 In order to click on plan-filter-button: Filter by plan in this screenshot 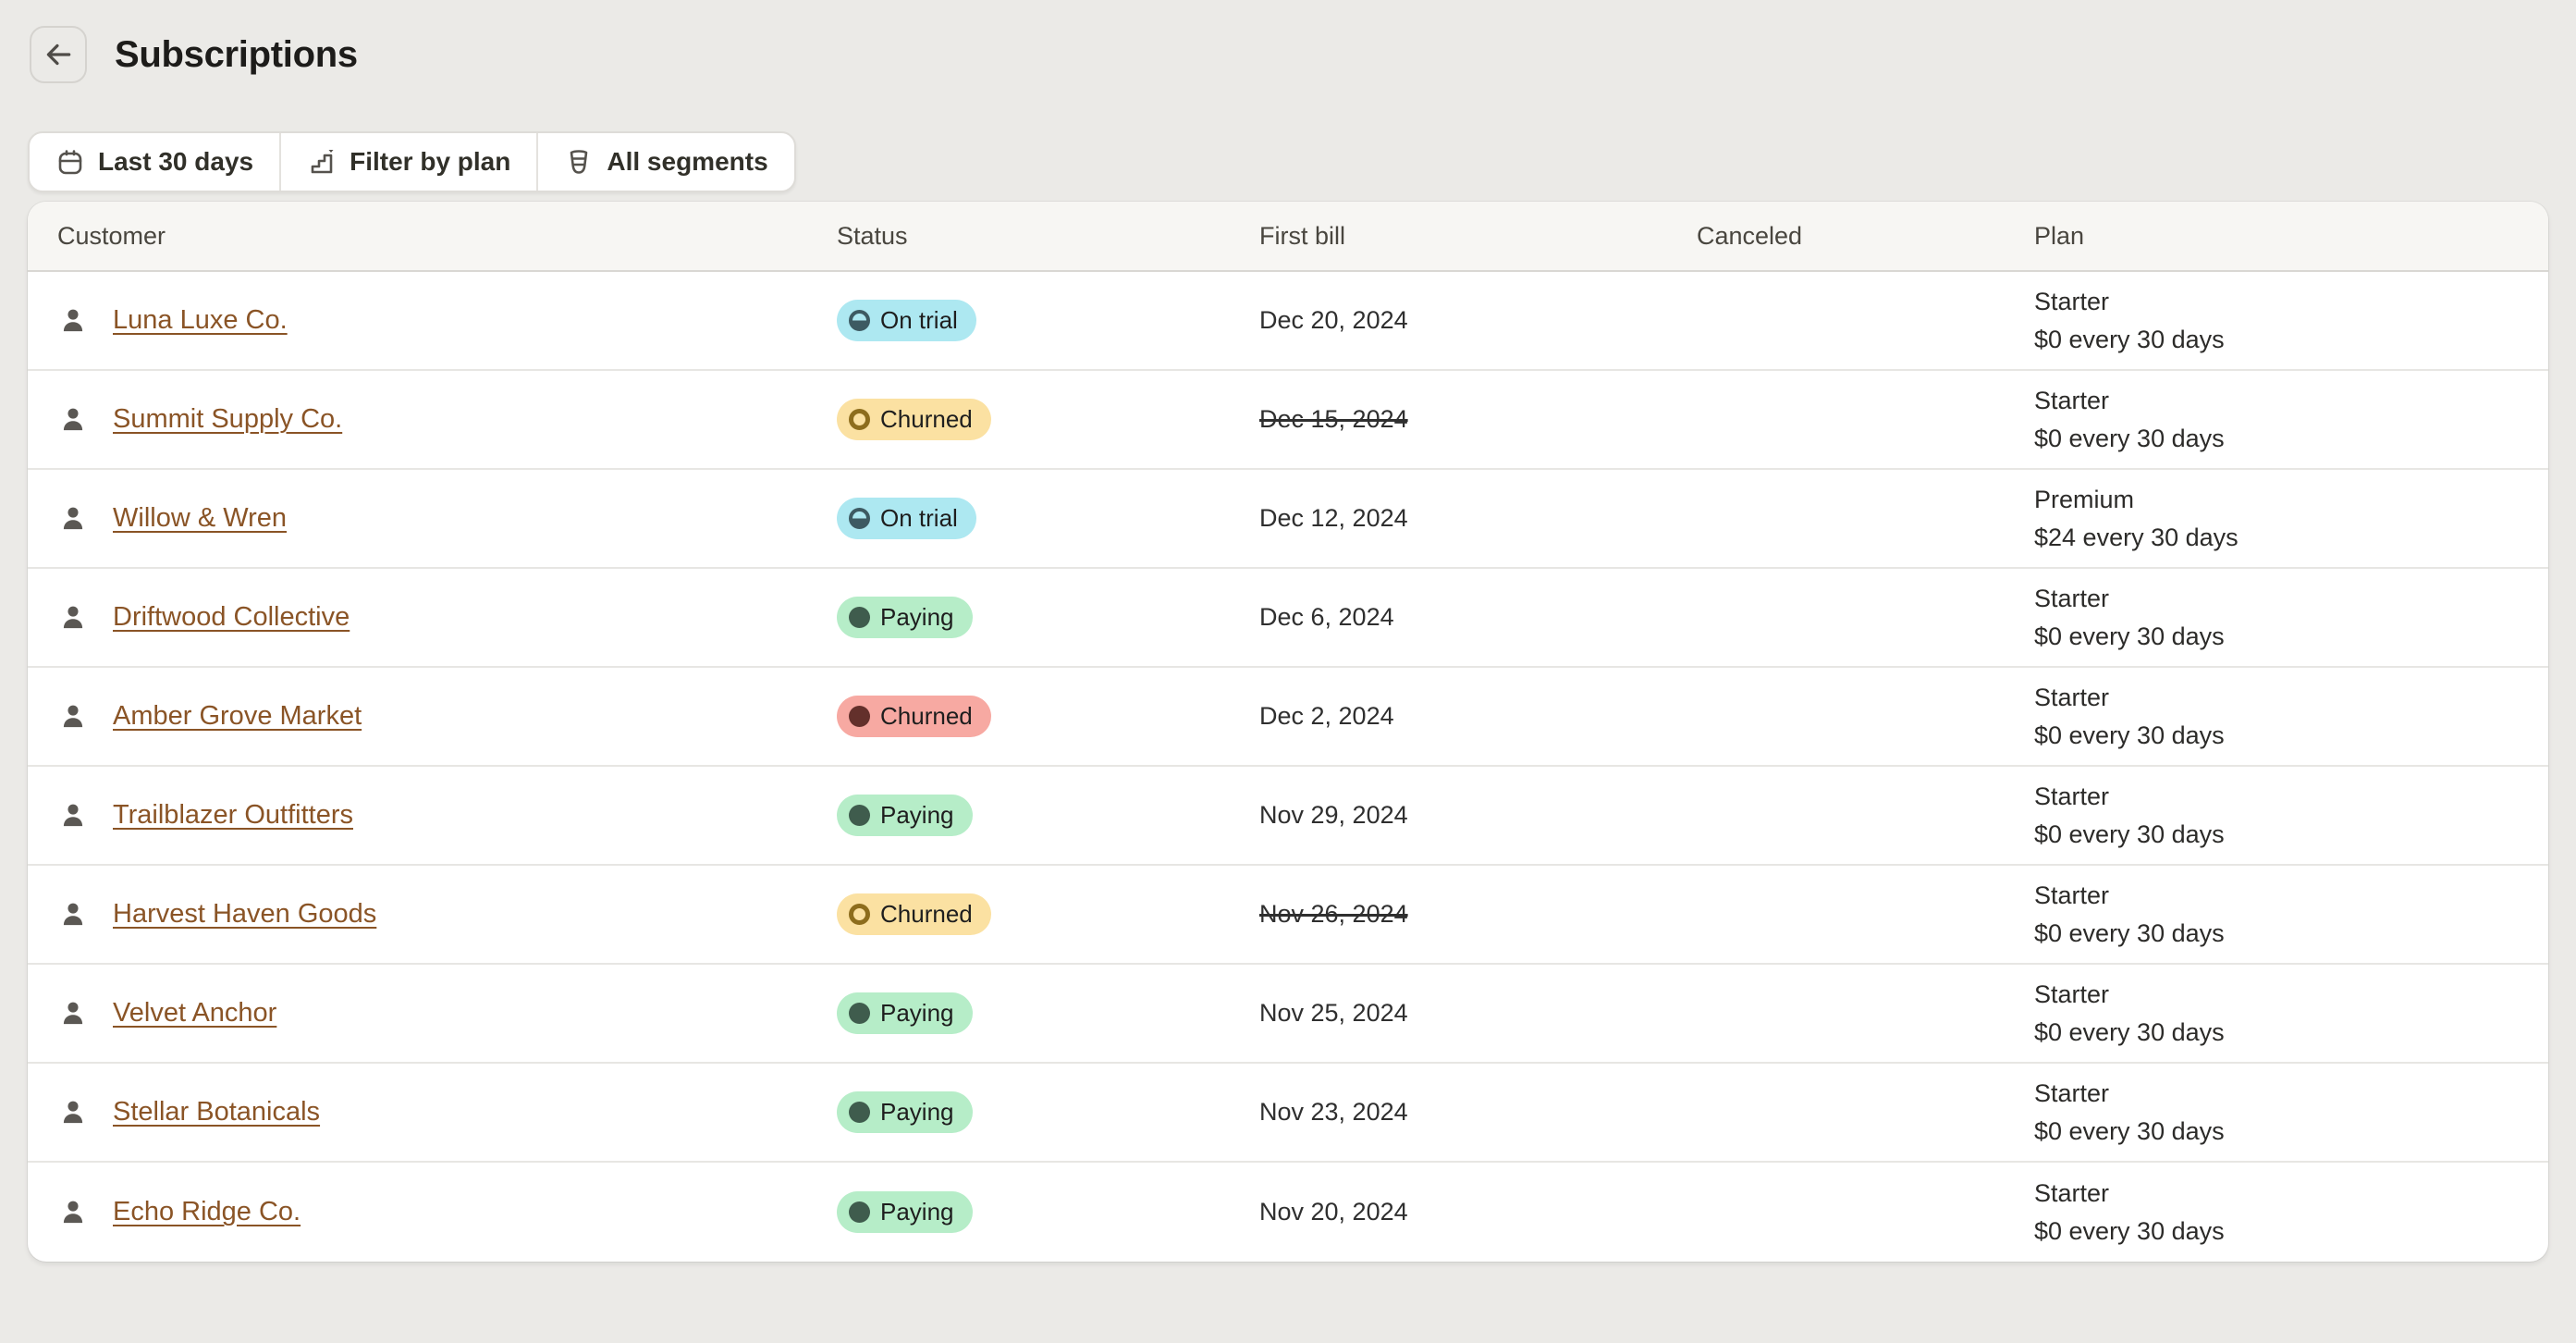, I will do `click(407, 162)`.